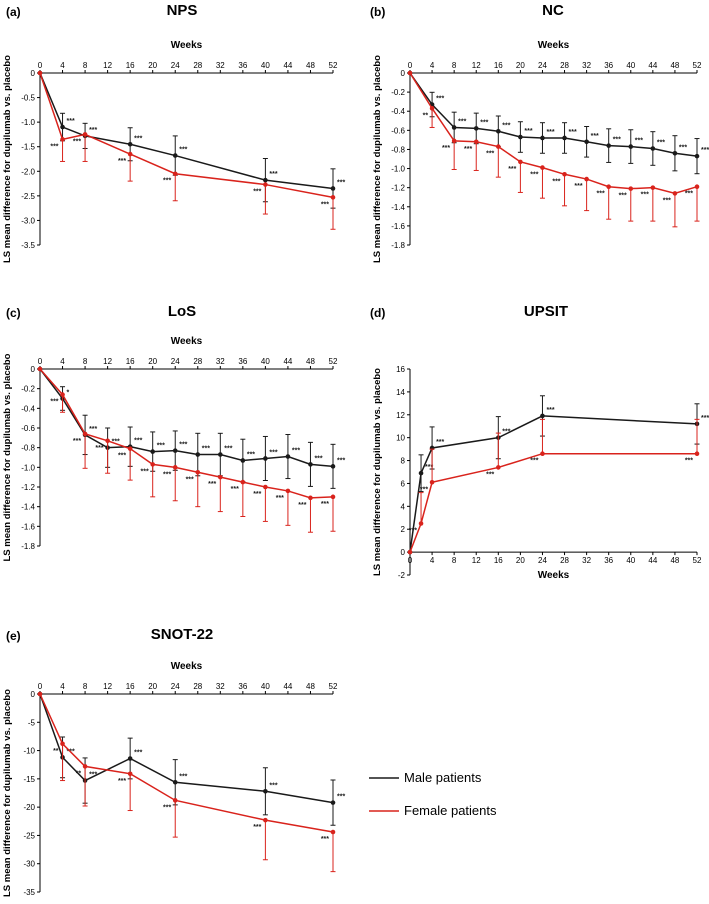 This screenshot has height=904, width=709. What do you see at coordinates (400, 438) in the screenshot?
I see `y-tick-label: 10` at bounding box center [400, 438].